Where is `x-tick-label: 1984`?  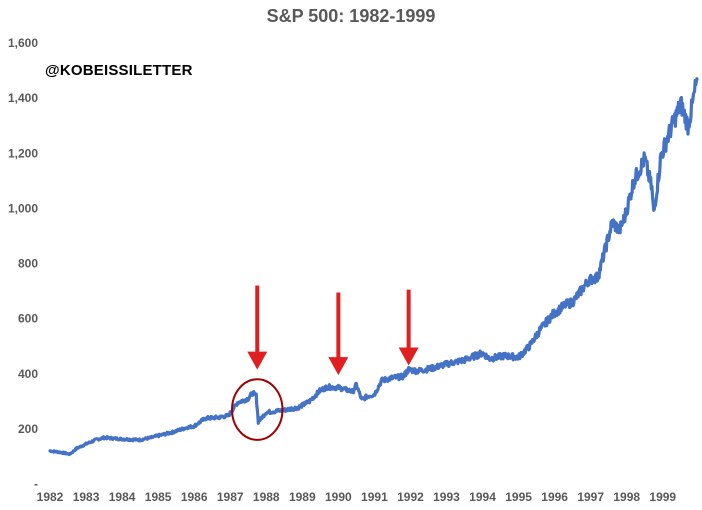
x-tick-label: 1984 is located at coordinates (122, 497).